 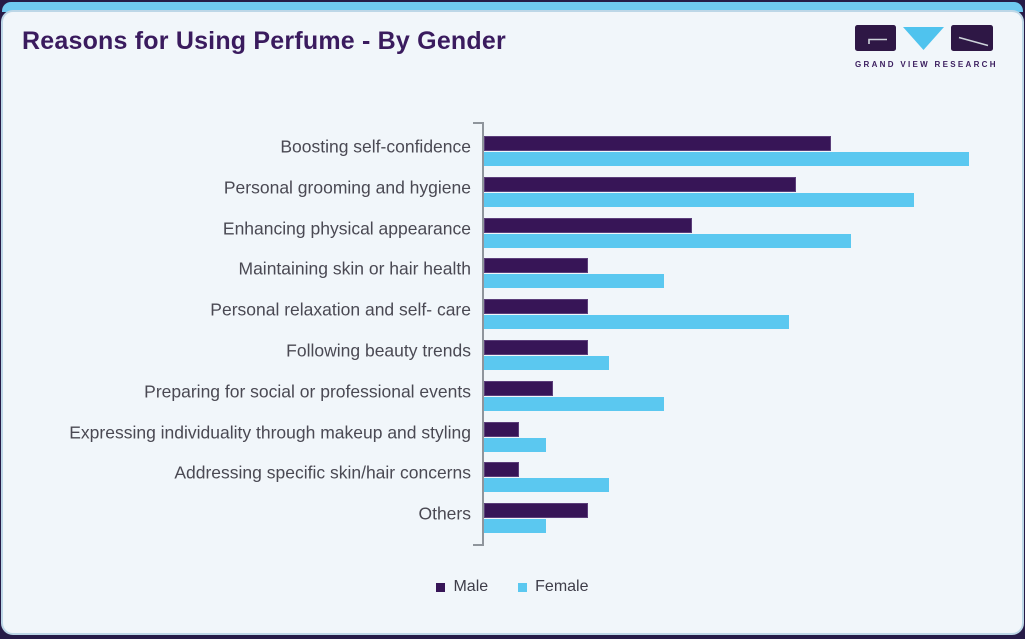 I want to click on accent-strip, so click(x=512, y=7).